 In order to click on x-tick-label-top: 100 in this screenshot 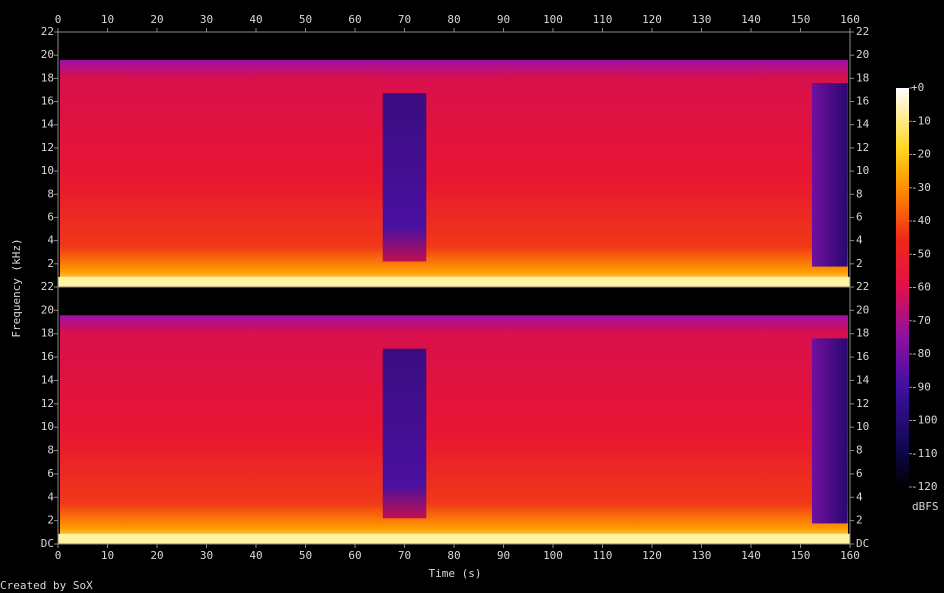, I will do `click(553, 19)`.